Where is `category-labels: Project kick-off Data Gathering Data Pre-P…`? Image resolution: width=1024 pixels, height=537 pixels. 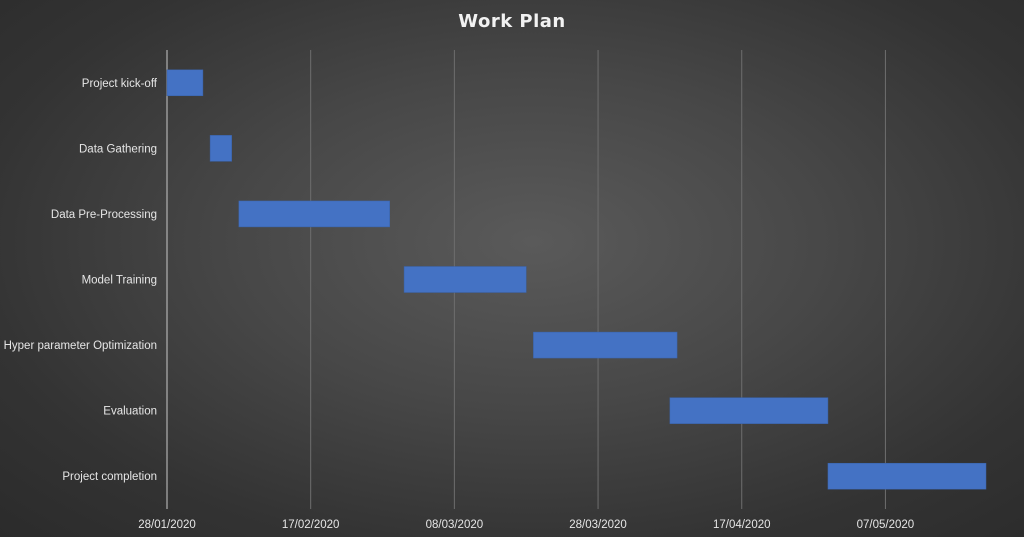 category-labels: Project kick-off Data Gathering Data Pre-P… is located at coordinates (81, 280).